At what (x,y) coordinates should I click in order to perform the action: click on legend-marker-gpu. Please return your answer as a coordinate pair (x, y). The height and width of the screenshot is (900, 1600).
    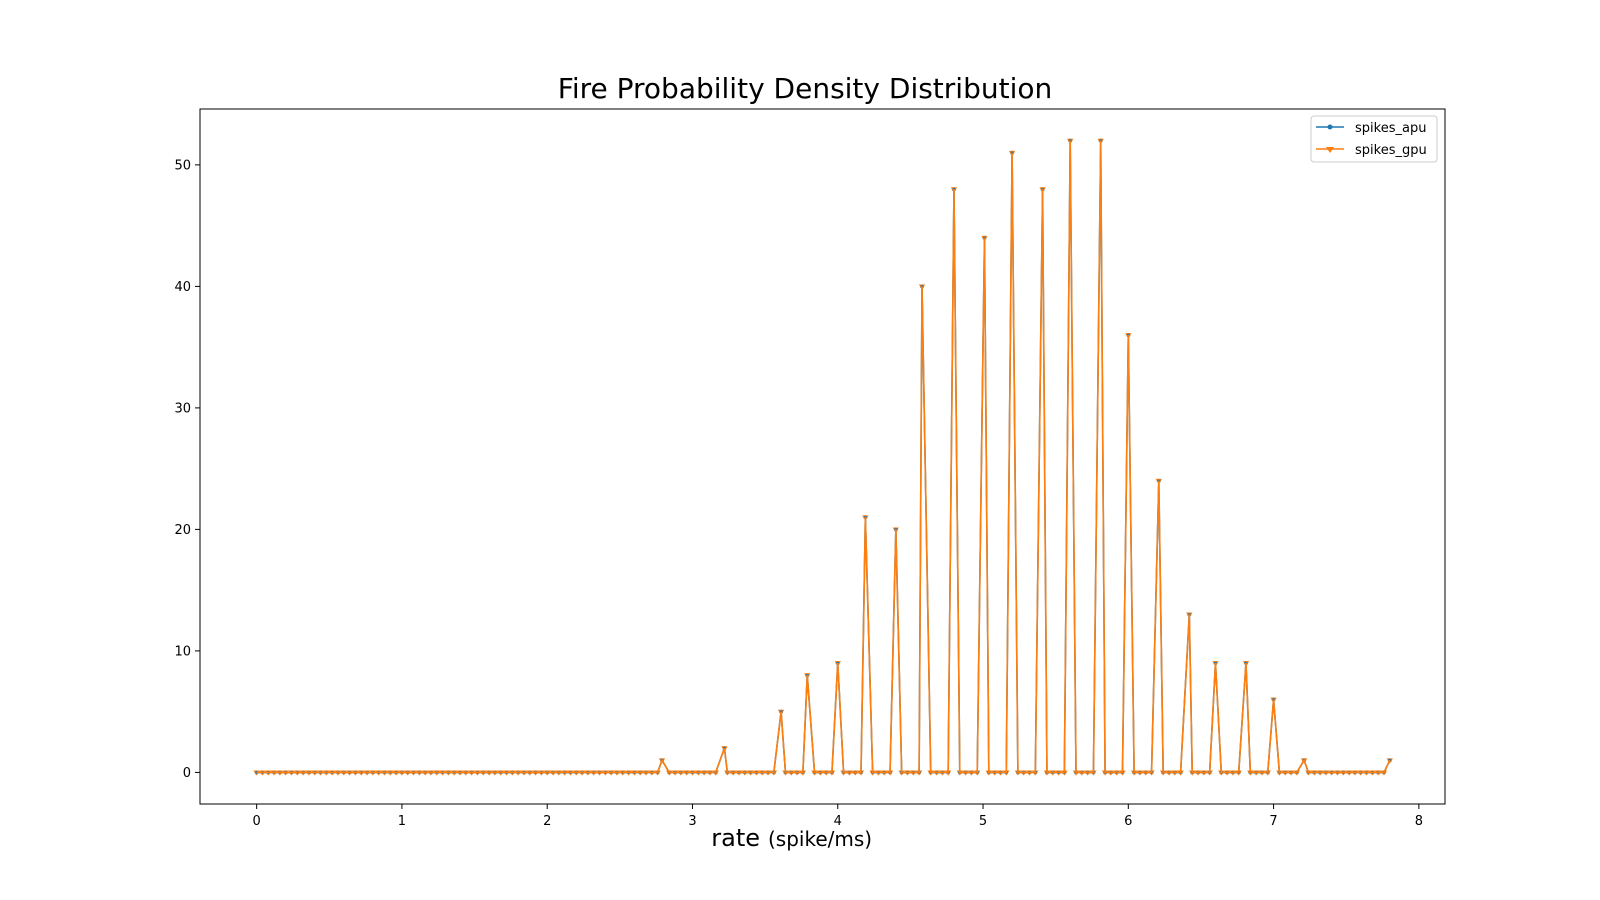
    Looking at the image, I should click on (1330, 150).